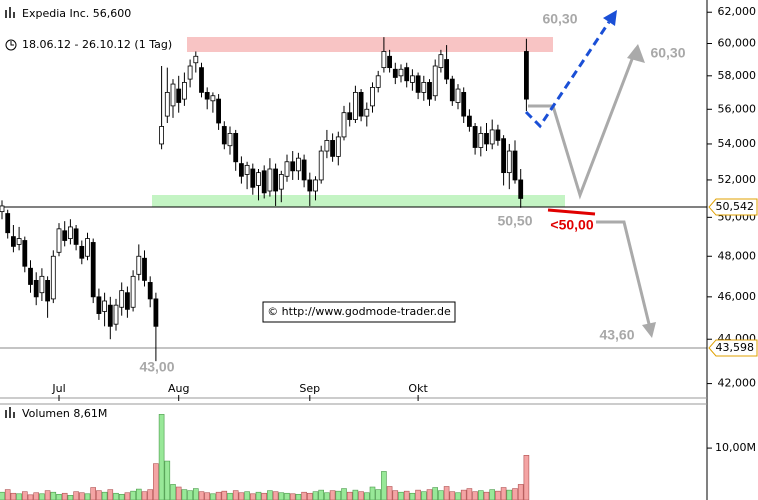  I want to click on annotation: 50,50, so click(514, 221).